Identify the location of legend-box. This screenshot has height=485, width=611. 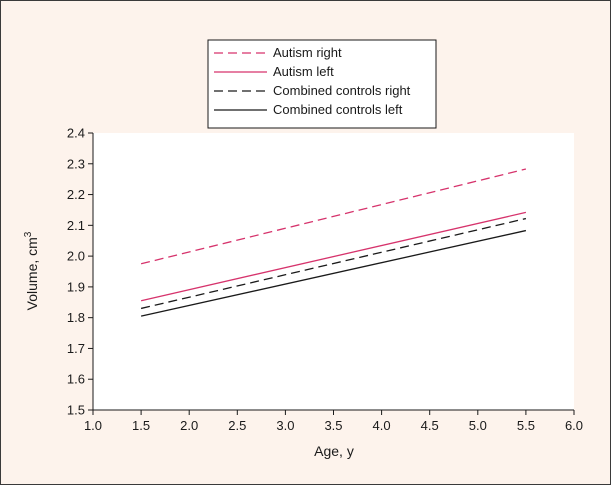
(322, 84).